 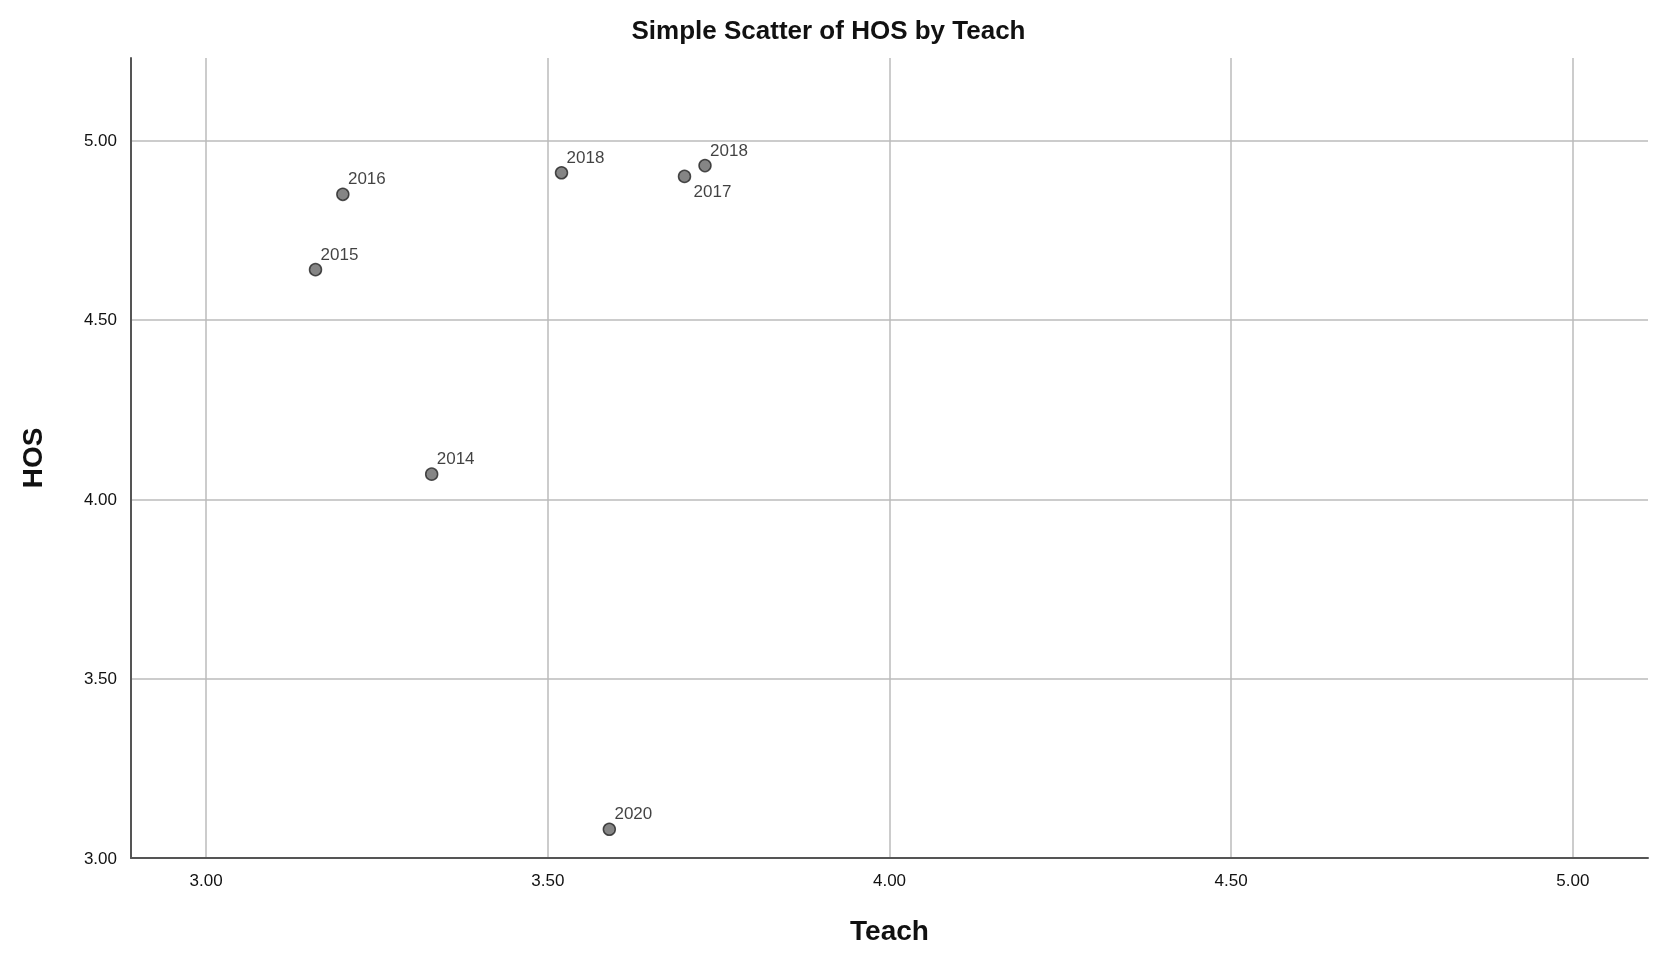 I want to click on x-tick-label: 4.50, so click(x=1231, y=880).